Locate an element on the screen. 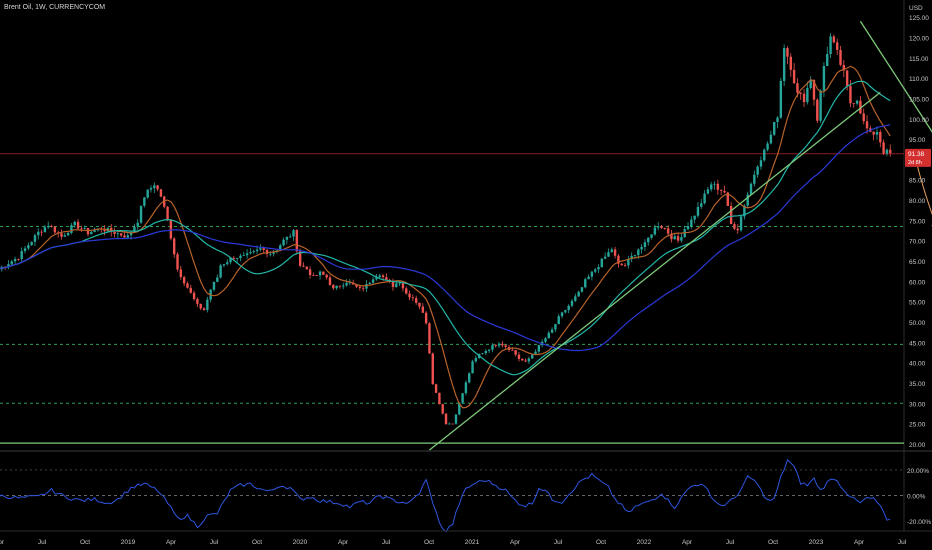 The height and width of the screenshot is (550, 932). time-tick-label: 2021 is located at coordinates (472, 542).